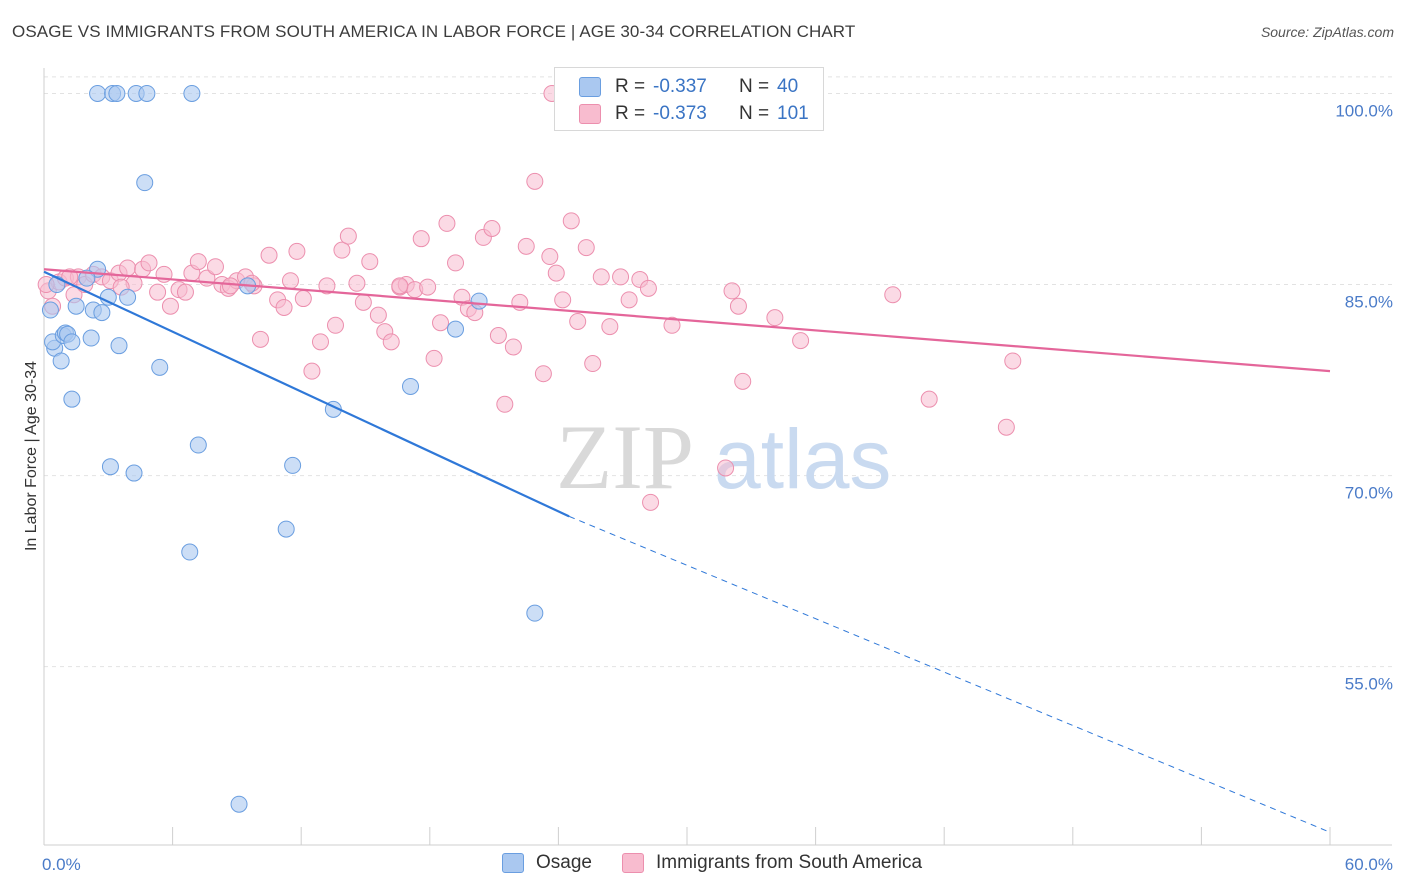  I want to click on legend-row-immigrants: R = -0.373 N = 101, so click(694, 114).